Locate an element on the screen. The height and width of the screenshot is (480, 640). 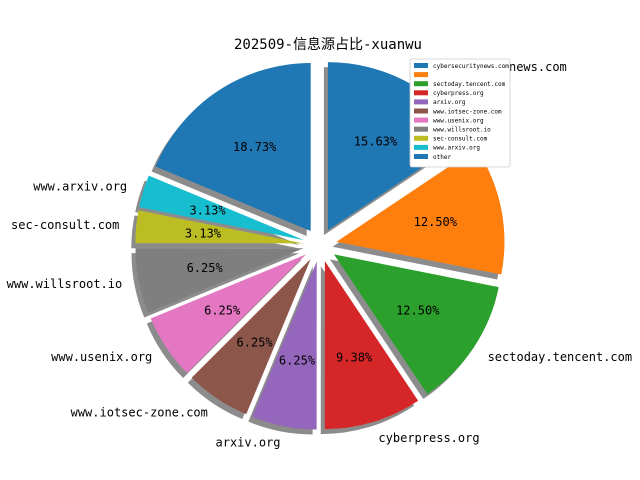
percentage-label: 15.63% is located at coordinates (376, 141).